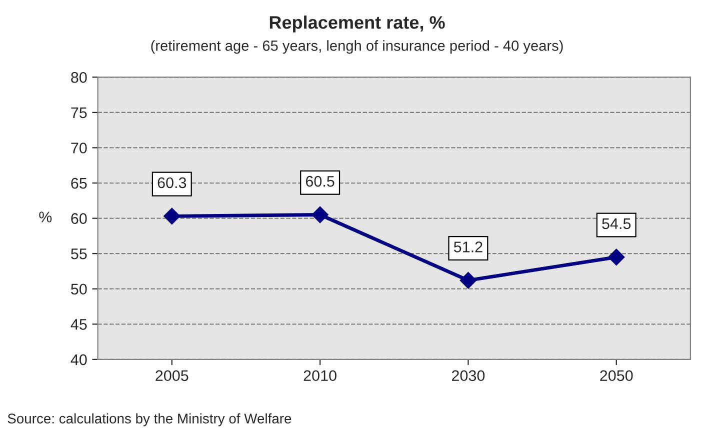  What do you see at coordinates (79, 218) in the screenshot?
I see `y-tick-label: 60` at bounding box center [79, 218].